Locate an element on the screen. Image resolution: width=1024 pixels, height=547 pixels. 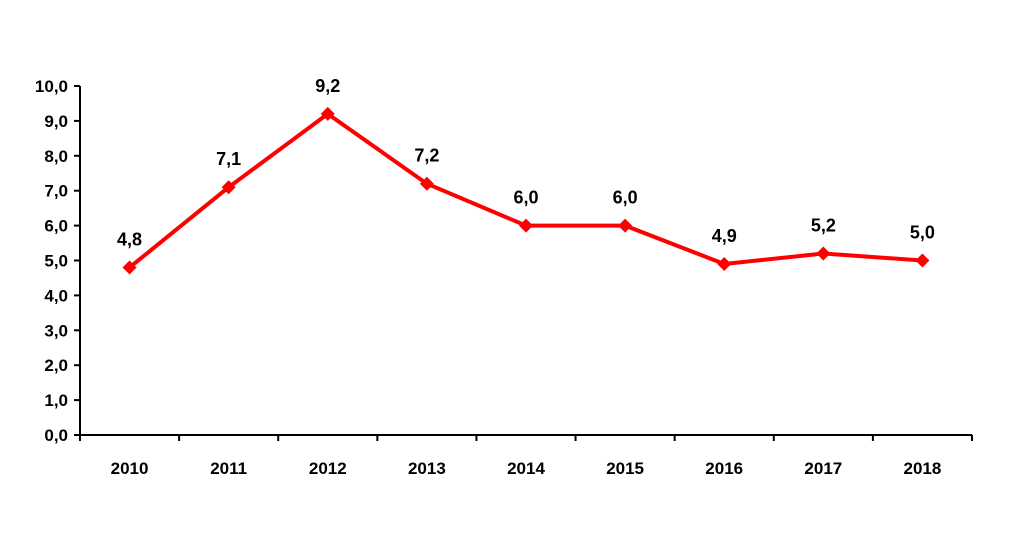
data-label: 9,2 is located at coordinates (327, 86).